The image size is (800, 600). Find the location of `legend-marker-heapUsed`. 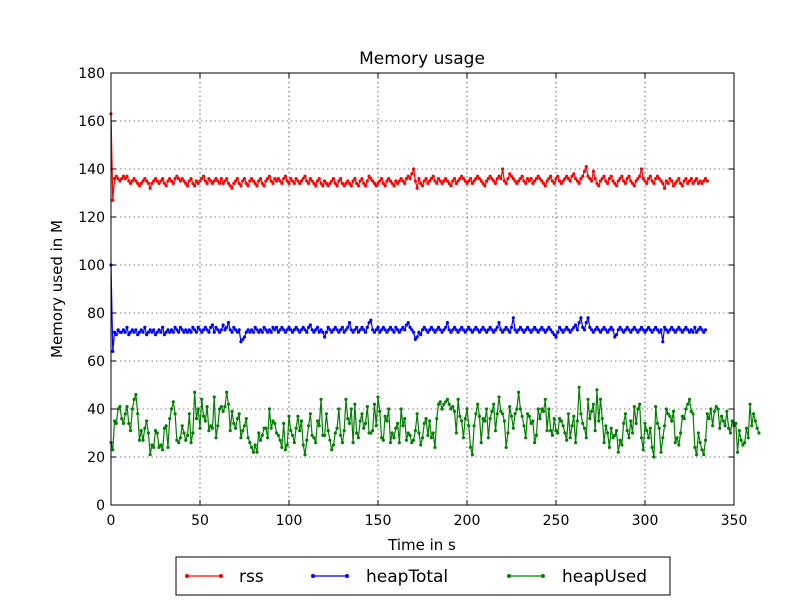

legend-marker-heapUsed is located at coordinates (543, 576).